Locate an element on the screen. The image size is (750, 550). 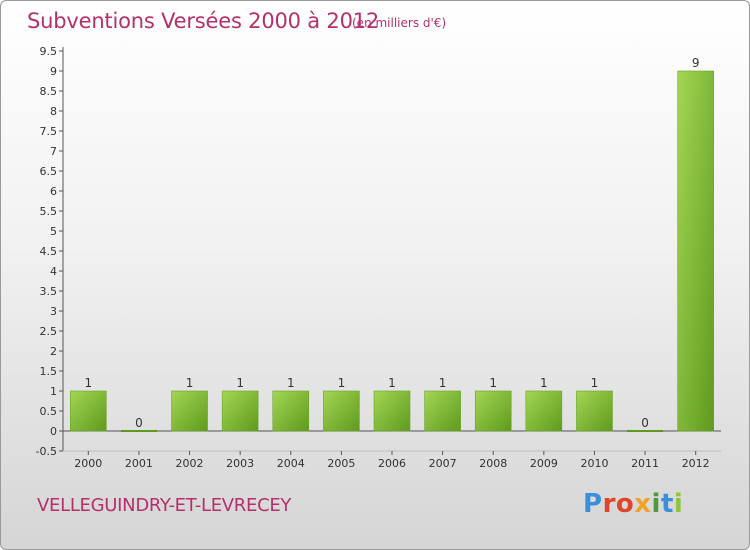
value-label-2004: 1 is located at coordinates (291, 383).